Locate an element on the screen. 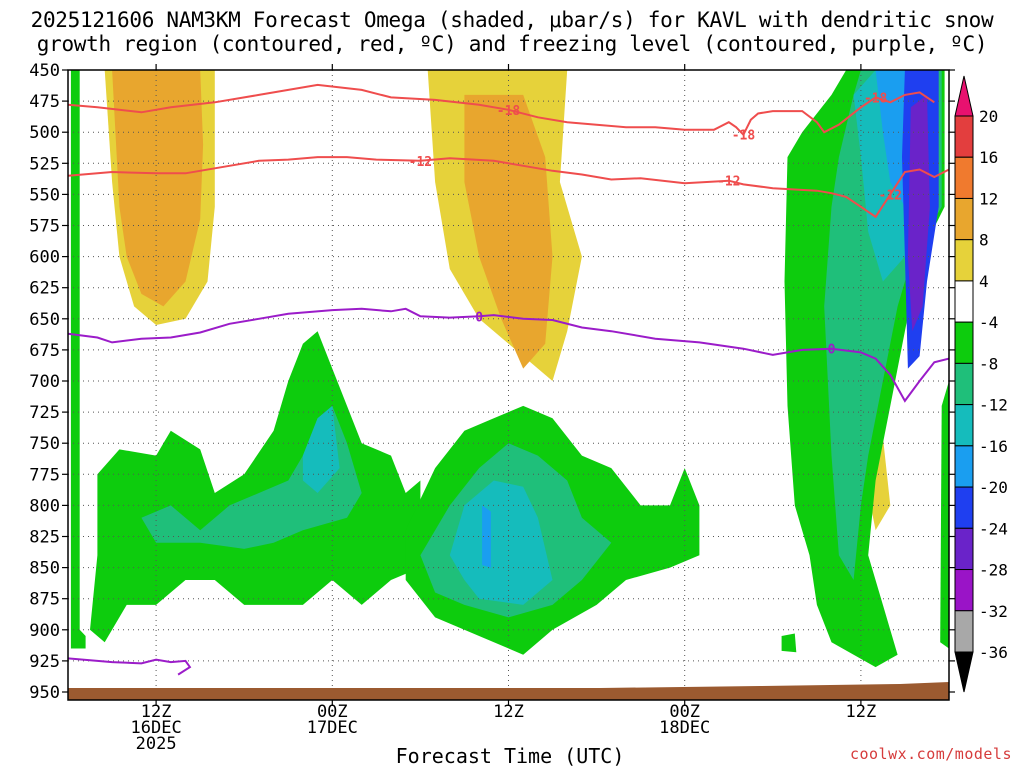 The image size is (1024, 768). y-tick-label: 675 is located at coordinates (44, 351).